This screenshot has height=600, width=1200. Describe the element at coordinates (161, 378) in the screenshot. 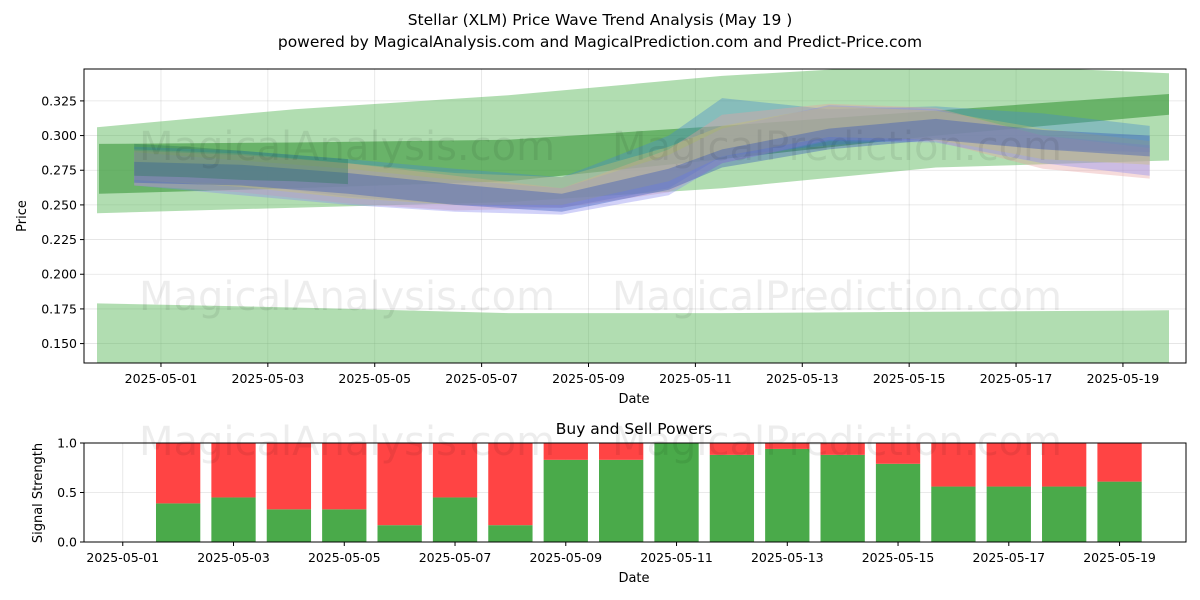

I see `price-xtick-label: 2025-05-01` at that location.